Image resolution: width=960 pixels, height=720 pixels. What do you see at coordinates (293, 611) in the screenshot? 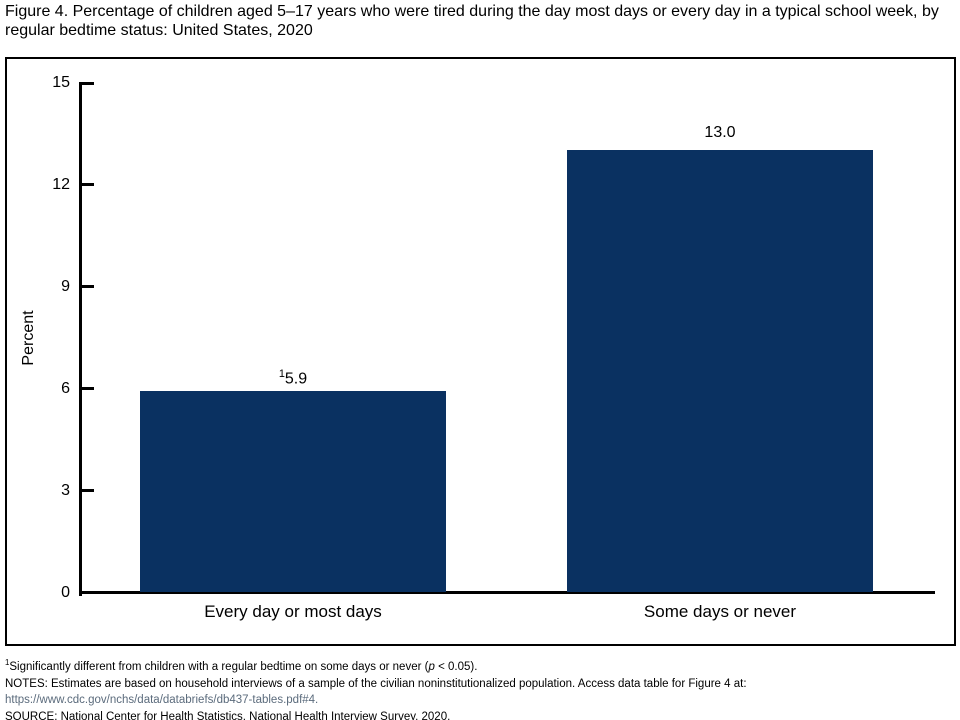
I see `x-category-label: Every day or most days` at bounding box center [293, 611].